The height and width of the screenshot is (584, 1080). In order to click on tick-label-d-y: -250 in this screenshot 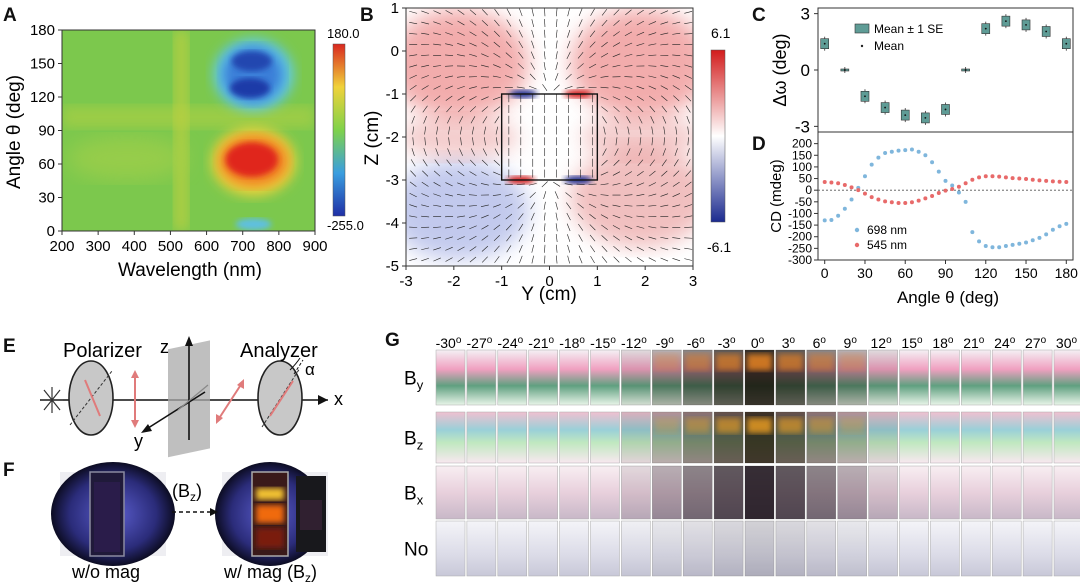, I will do `click(800, 248)`.